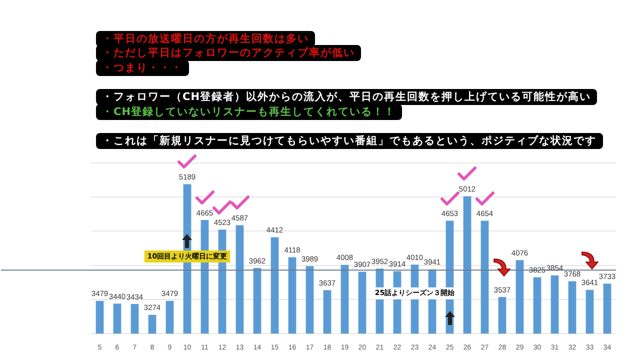 This screenshot has width=630, height=354. I want to click on text: ・フォロワー（CH登録者）以外からの流入が、平日の再生回数を押し上げている可能性が高い, so click(346, 97).